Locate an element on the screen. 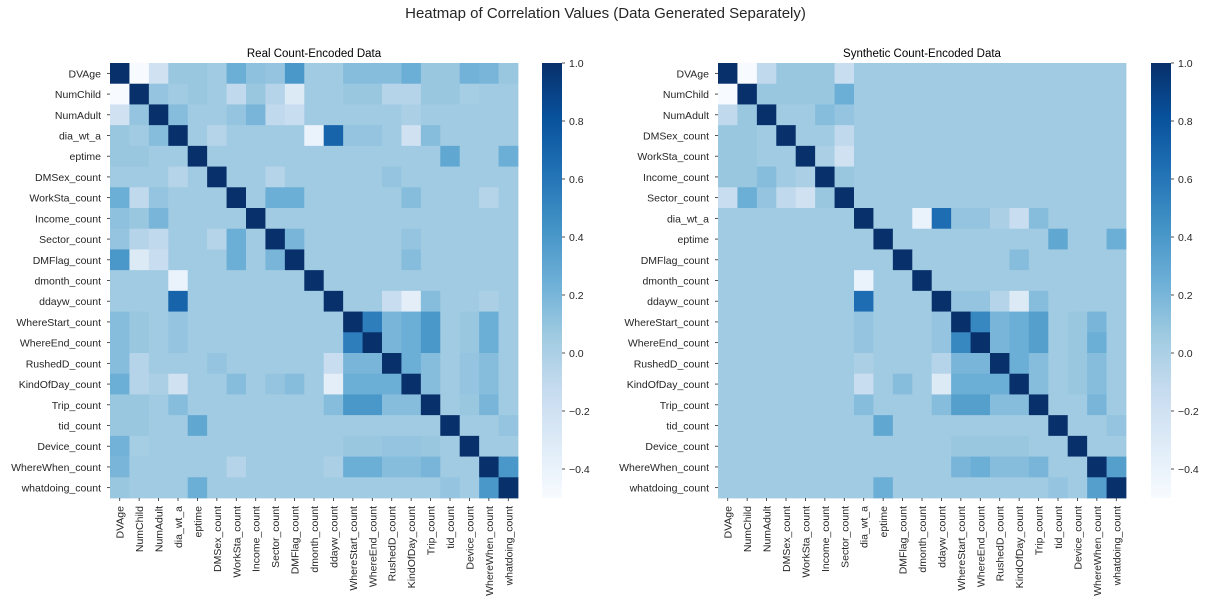  y-tick-label: KindOfDay_count is located at coordinates (60, 385).